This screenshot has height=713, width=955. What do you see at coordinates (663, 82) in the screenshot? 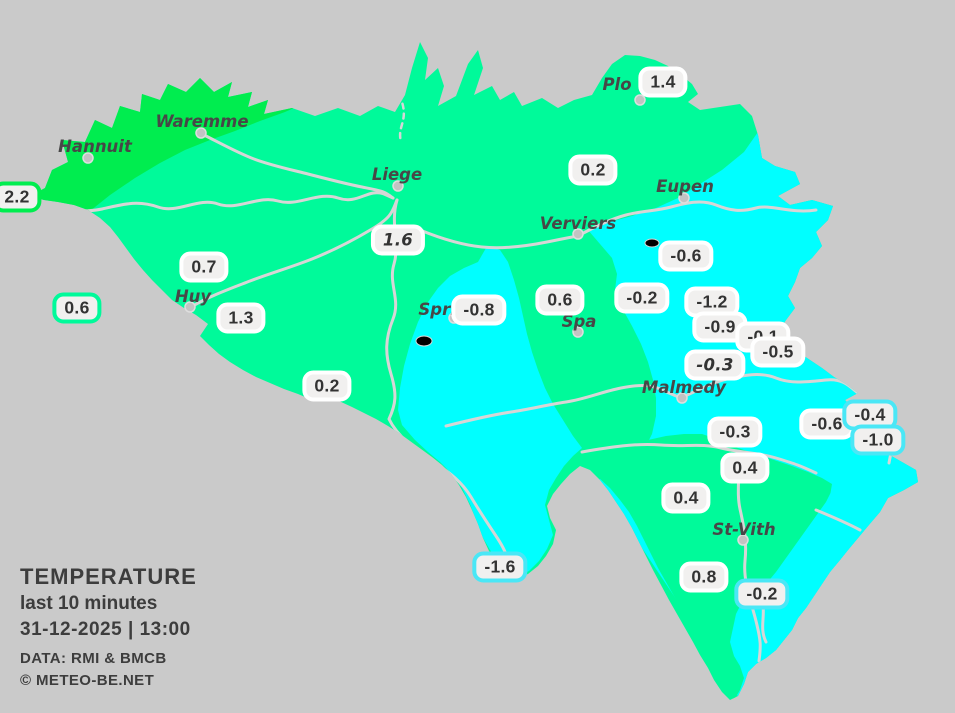
I see `temperature-badge: 1.4` at bounding box center [663, 82].